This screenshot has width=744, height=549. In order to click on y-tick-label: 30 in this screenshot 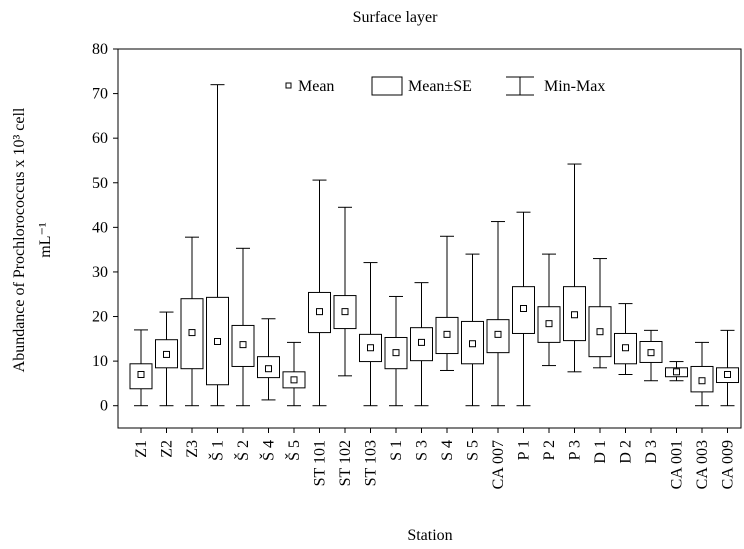, I will do `click(100, 272)`.